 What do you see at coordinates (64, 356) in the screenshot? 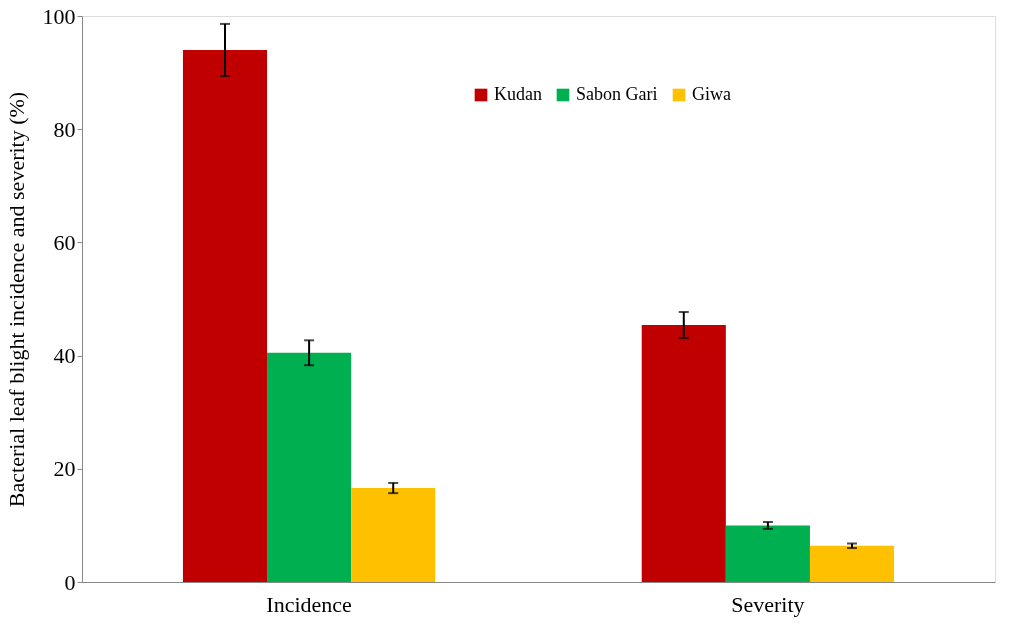
I see `y-tick-label: 40` at bounding box center [64, 356].